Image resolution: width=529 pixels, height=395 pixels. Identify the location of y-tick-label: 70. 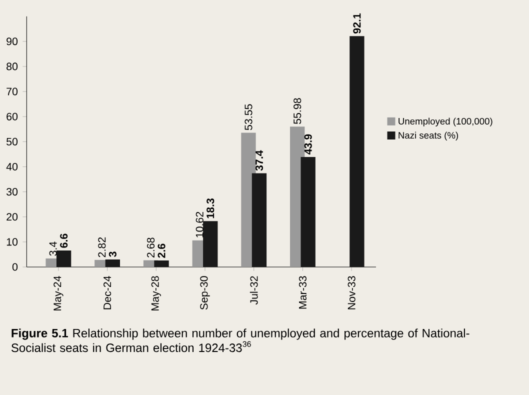
(12, 92).